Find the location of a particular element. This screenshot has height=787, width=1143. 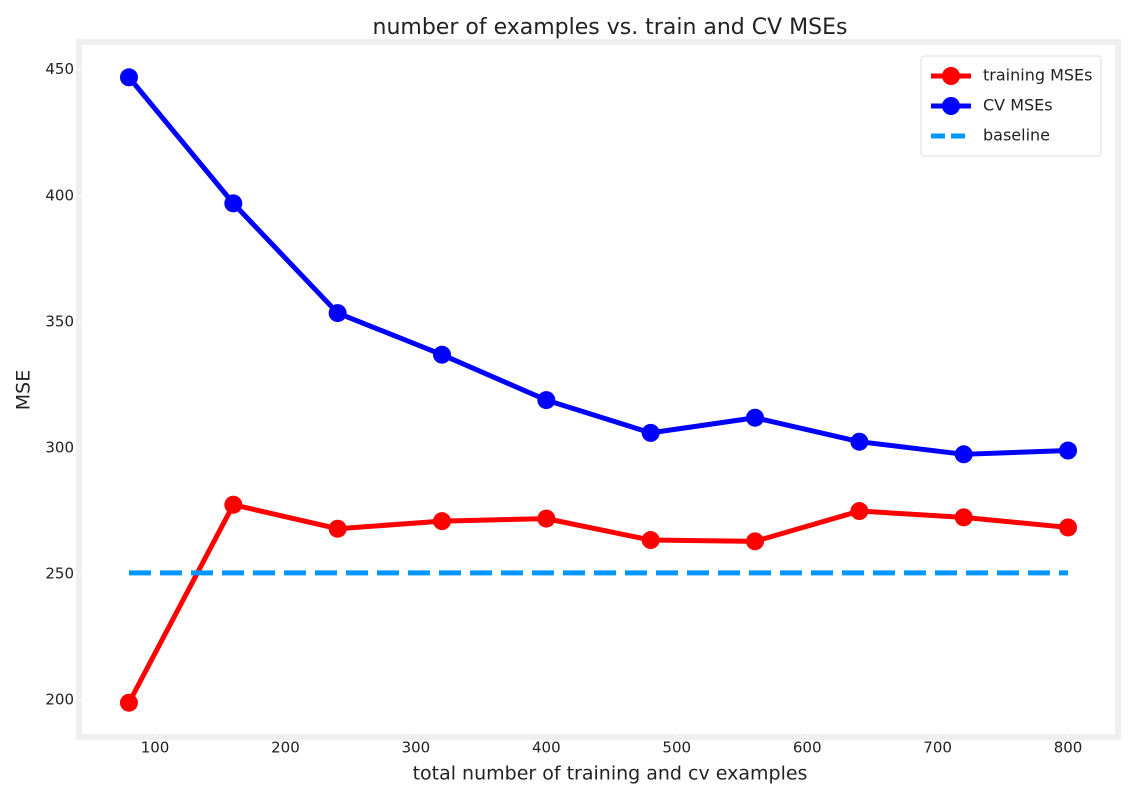

x-tick-label: 800 is located at coordinates (1068, 748).